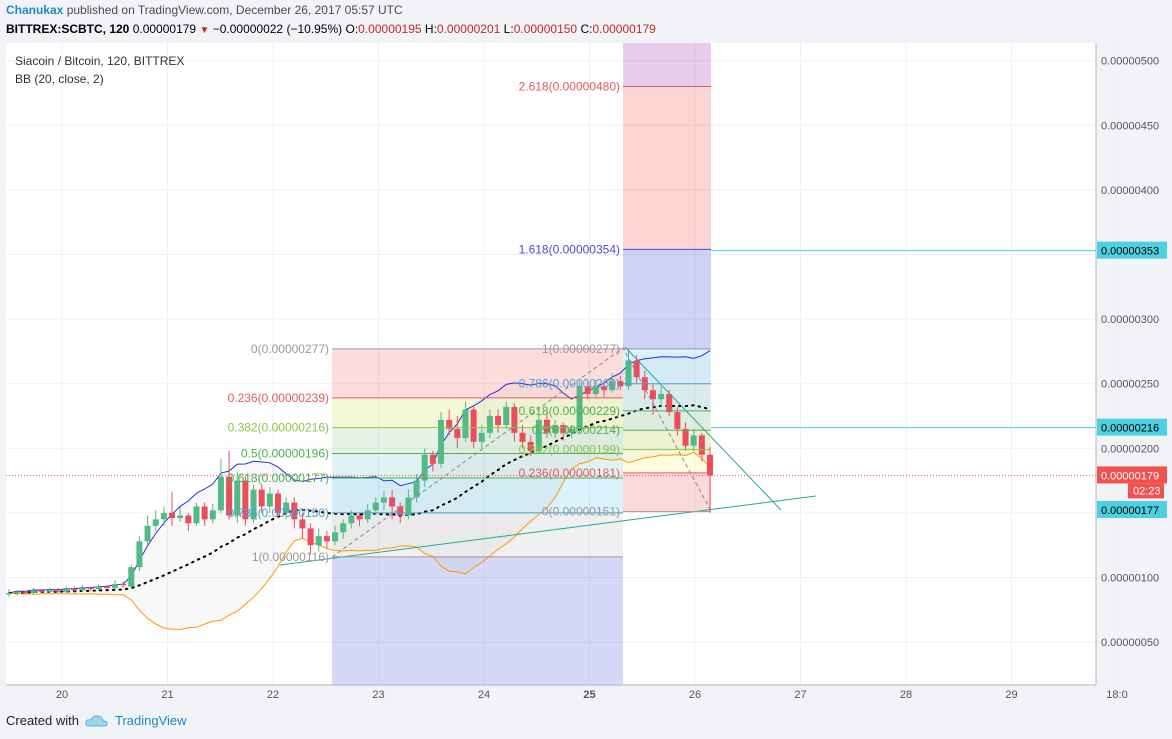 This screenshot has height=739, width=1172. I want to click on time-axis: 20 21 22 23 24 25 26 27 28 29 18:0, so click(592, 695).